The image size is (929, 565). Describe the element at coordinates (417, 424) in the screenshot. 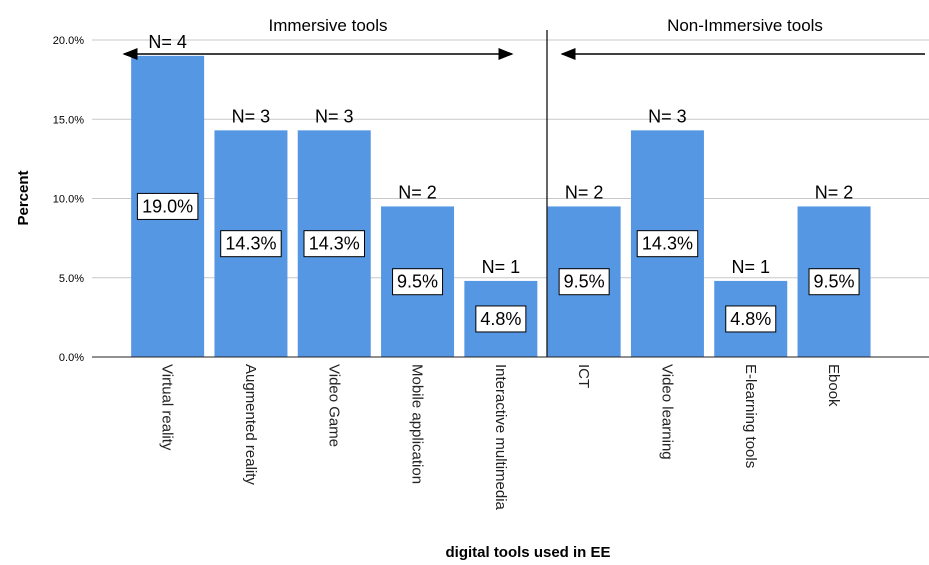

I see `category-label: Mobile application` at that location.